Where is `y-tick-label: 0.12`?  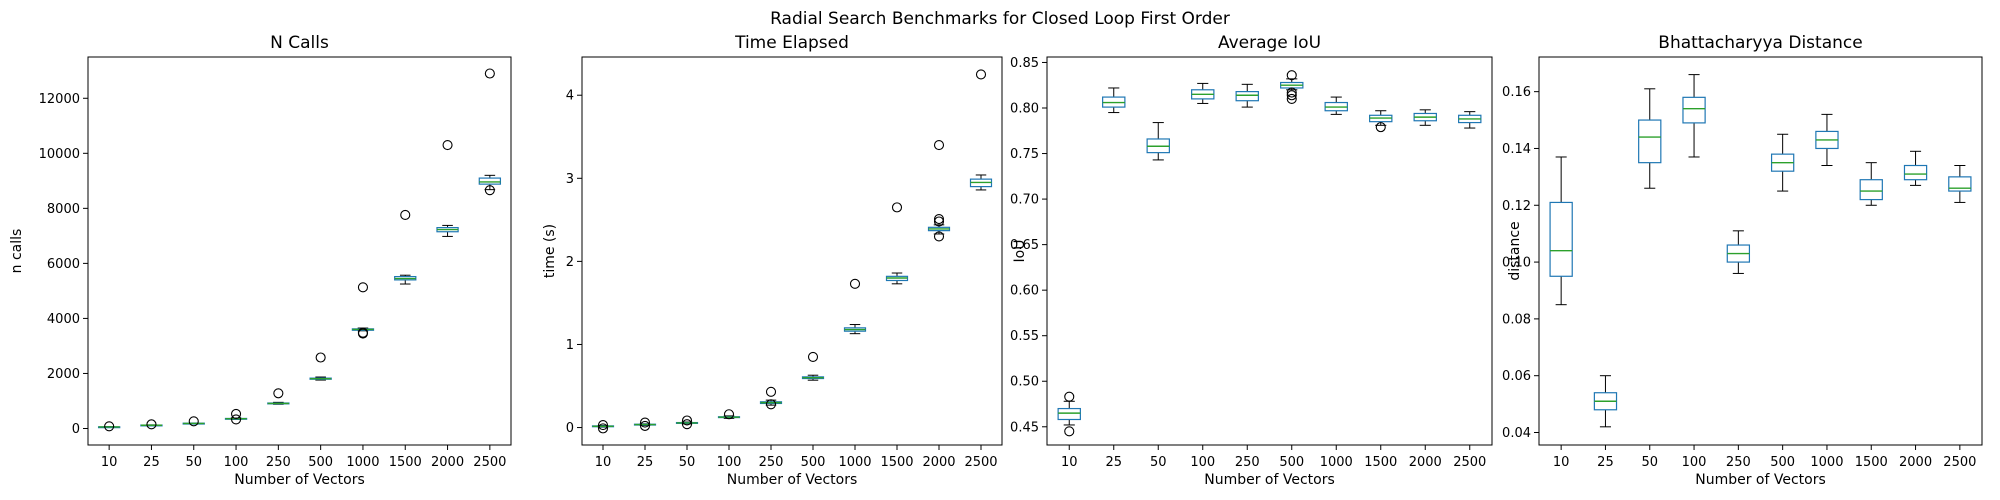 y-tick-label: 0.12 is located at coordinates (1516, 206).